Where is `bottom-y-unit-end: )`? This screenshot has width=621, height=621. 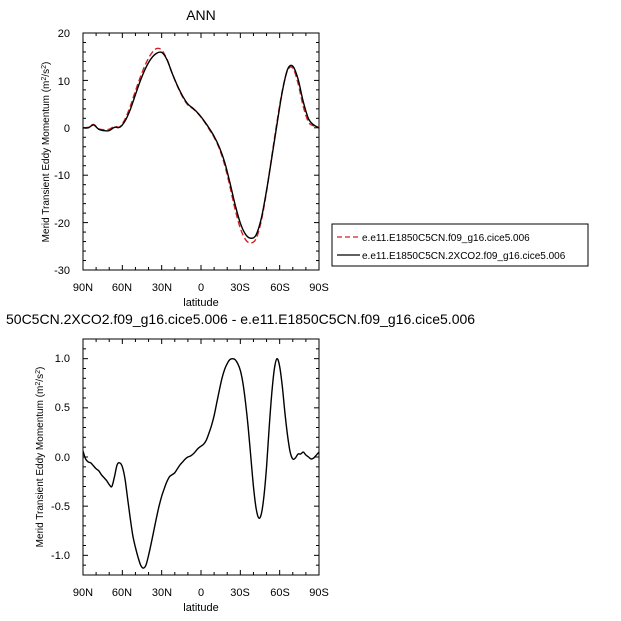 bottom-y-unit-end: ) is located at coordinates (40, 368).